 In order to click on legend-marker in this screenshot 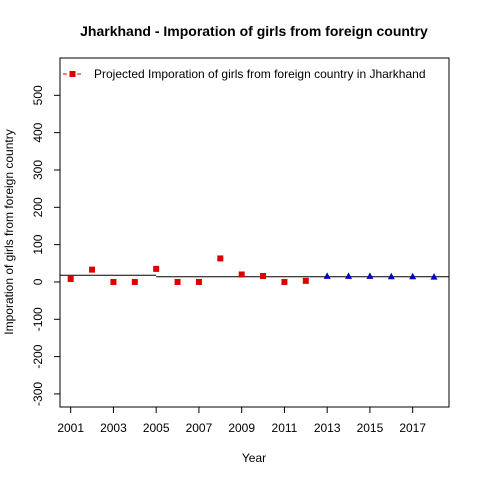, I will do `click(72, 74)`.